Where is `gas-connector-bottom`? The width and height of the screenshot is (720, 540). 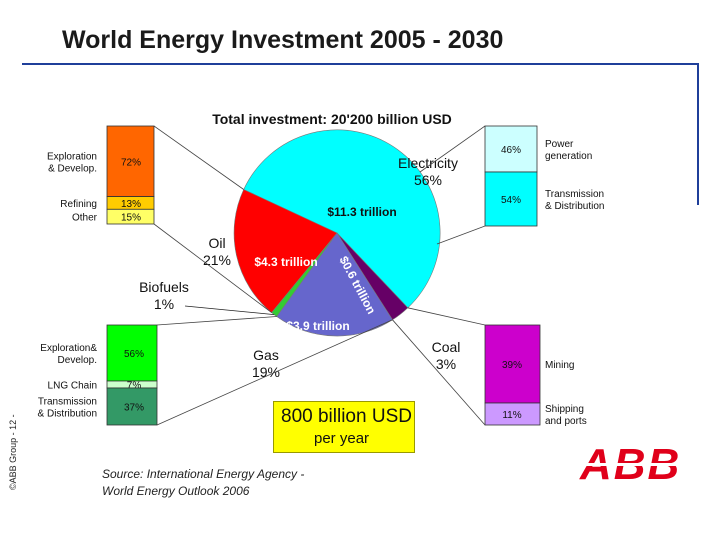 gas-connector-bottom is located at coordinates (274, 372).